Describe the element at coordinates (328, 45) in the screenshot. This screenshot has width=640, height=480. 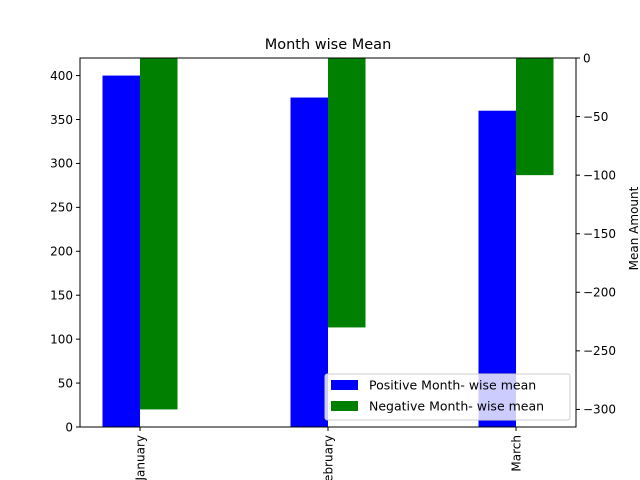
I see `chart-title: Month wise Mean` at that location.